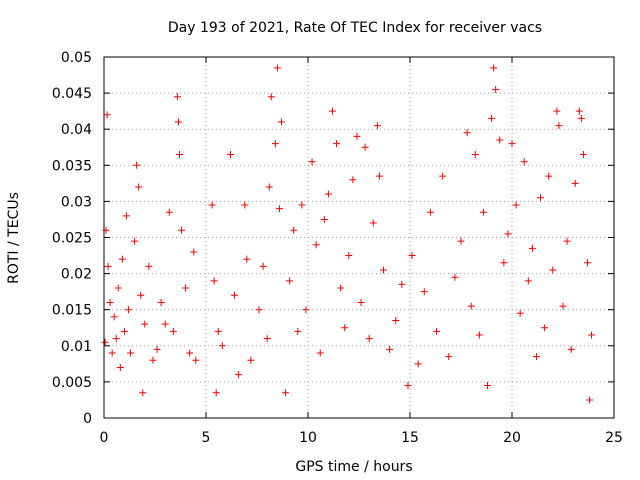 The image size is (640, 480). Describe the element at coordinates (72, 94) in the screenshot. I see `y-tick-label: 0.045` at that location.